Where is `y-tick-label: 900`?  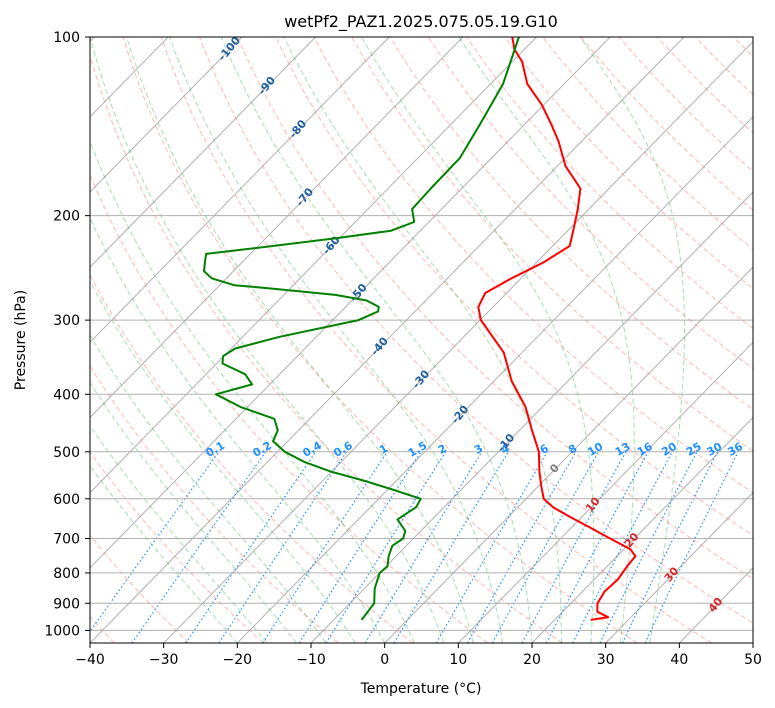
y-tick-label: 900 is located at coordinates (66, 604).